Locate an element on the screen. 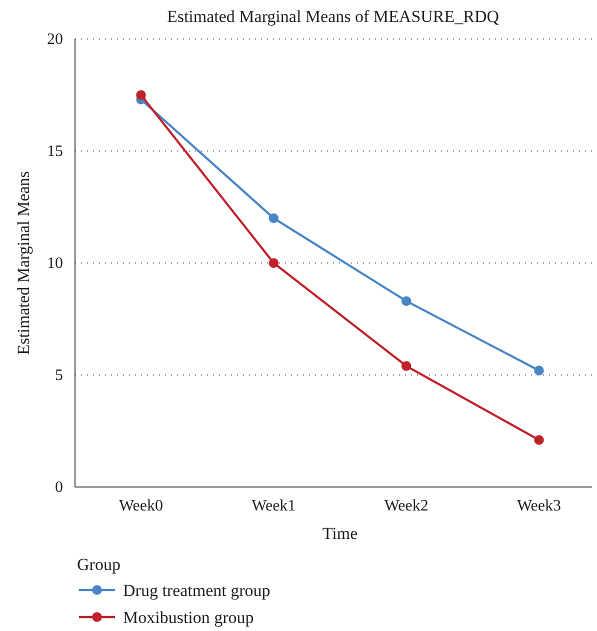  y-axis-title: Estimated Marginal Means is located at coordinates (23, 263).